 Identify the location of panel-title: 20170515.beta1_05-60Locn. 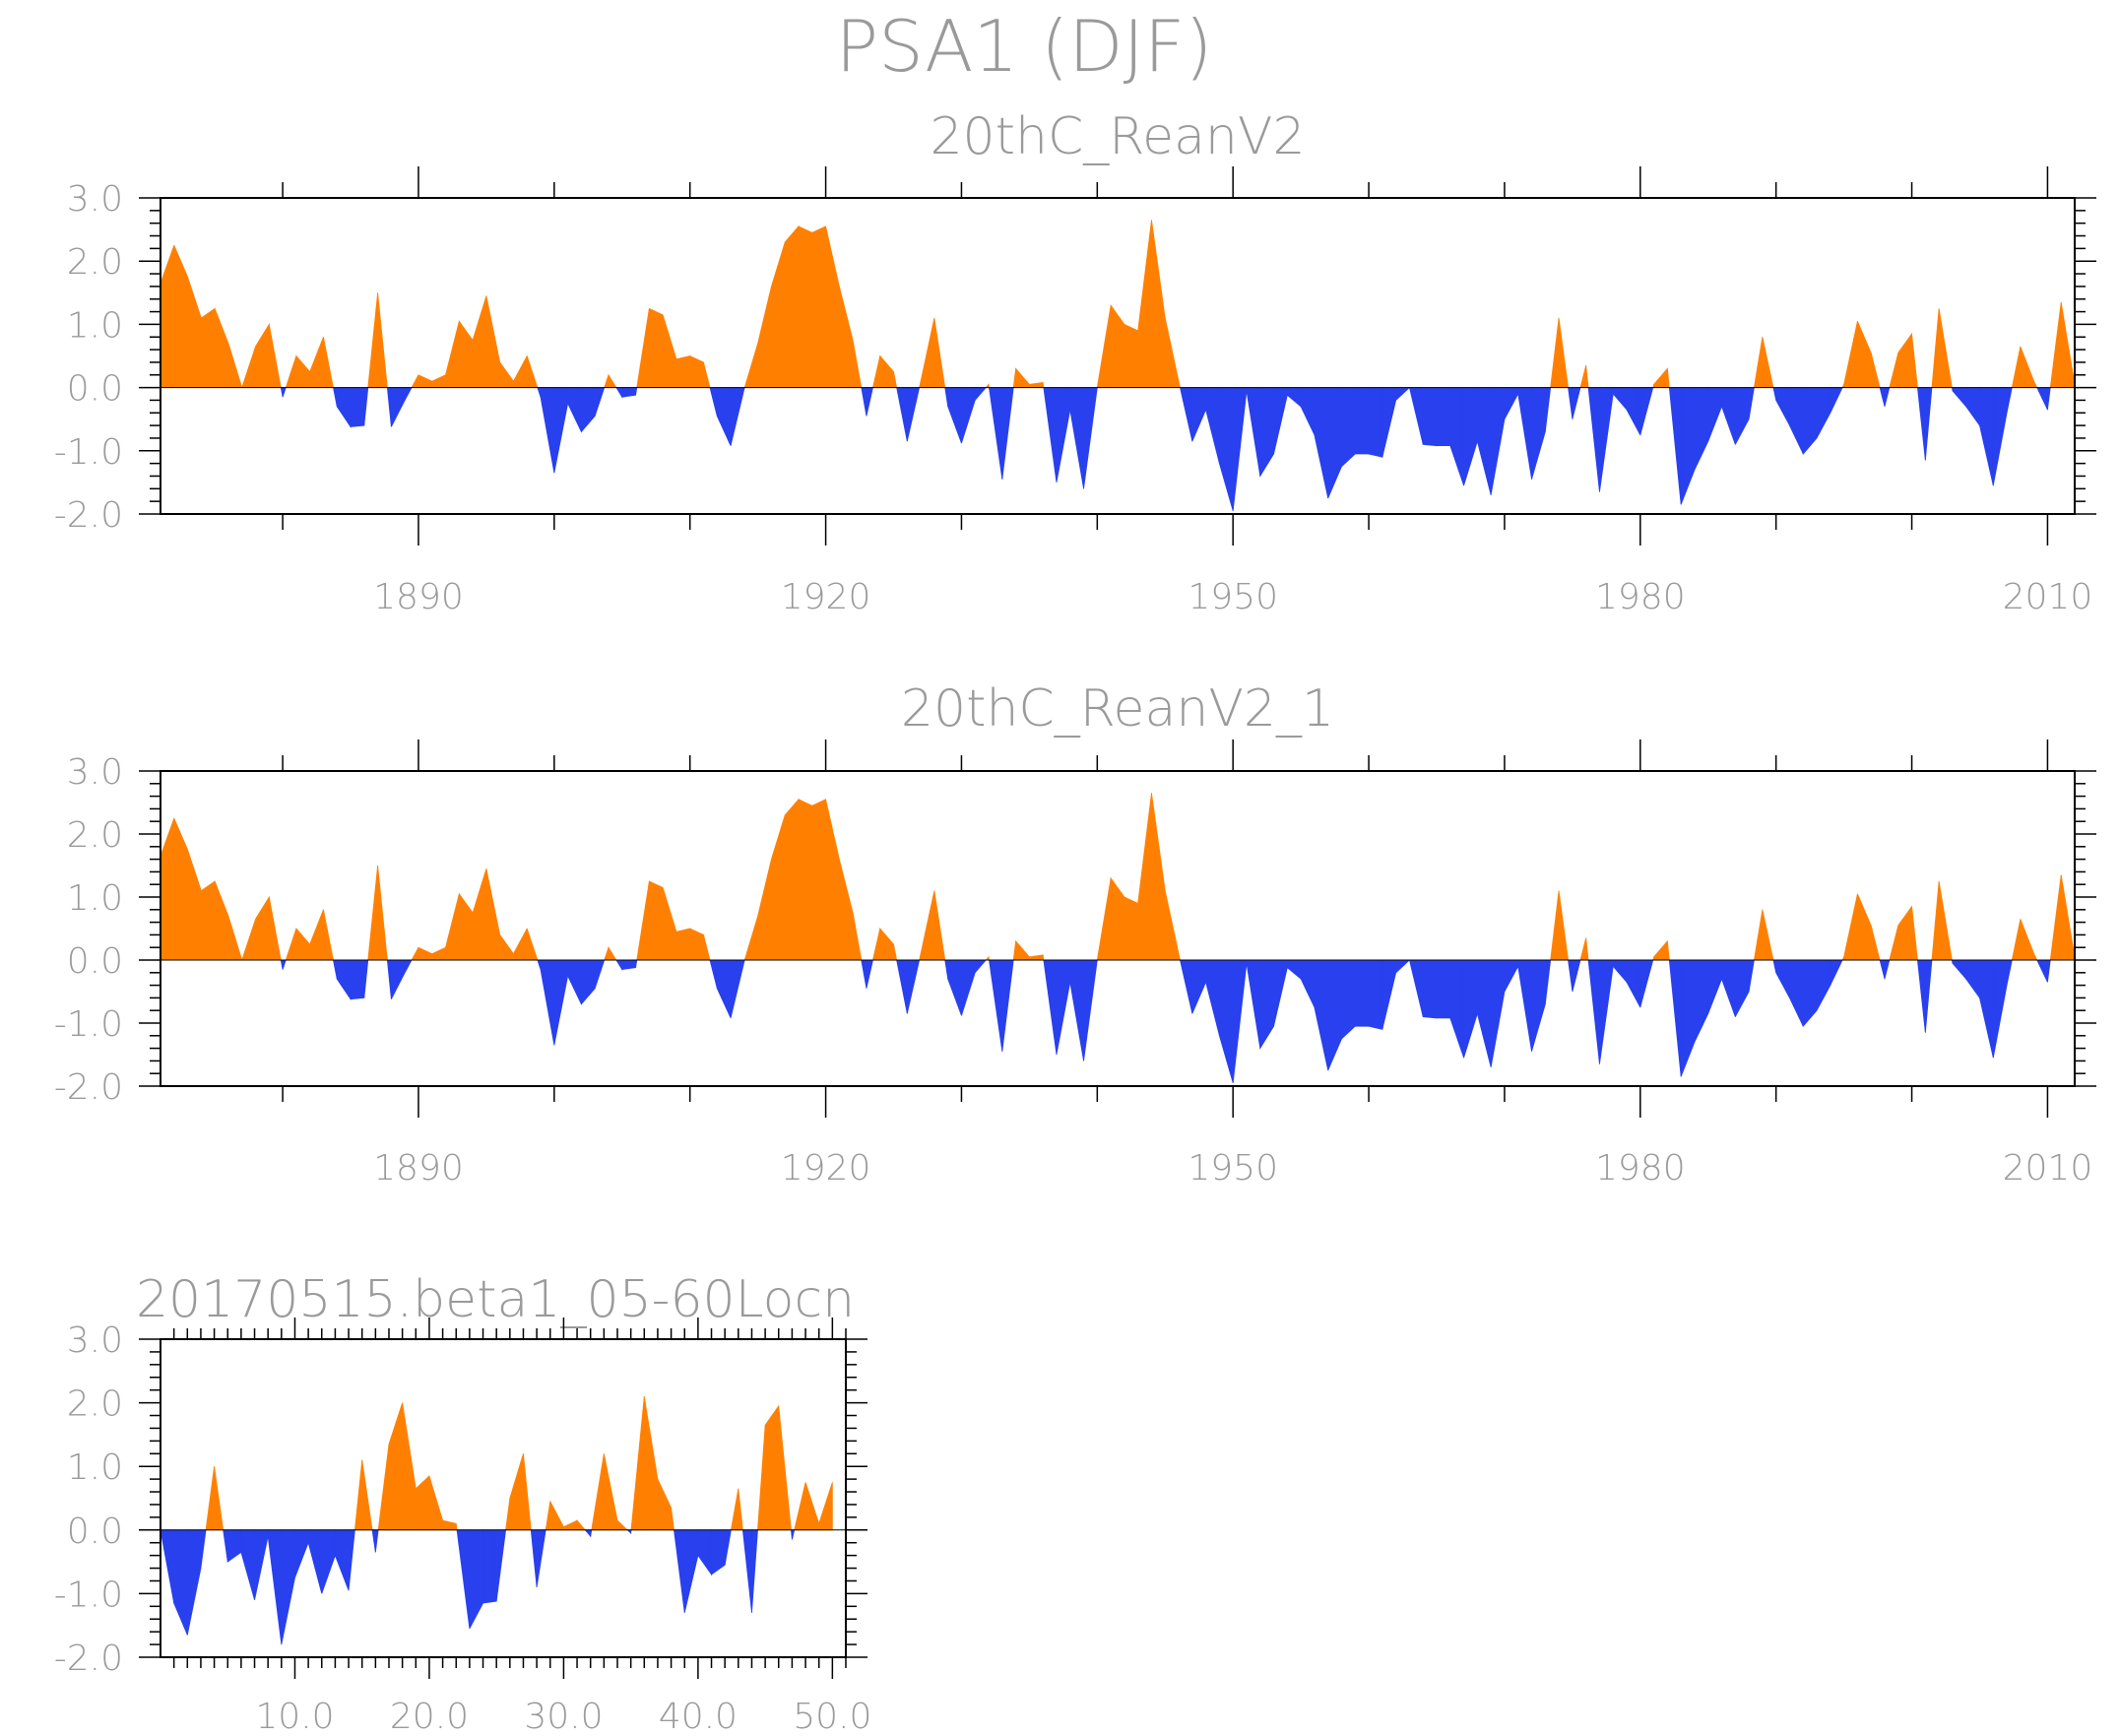
(496, 1300).